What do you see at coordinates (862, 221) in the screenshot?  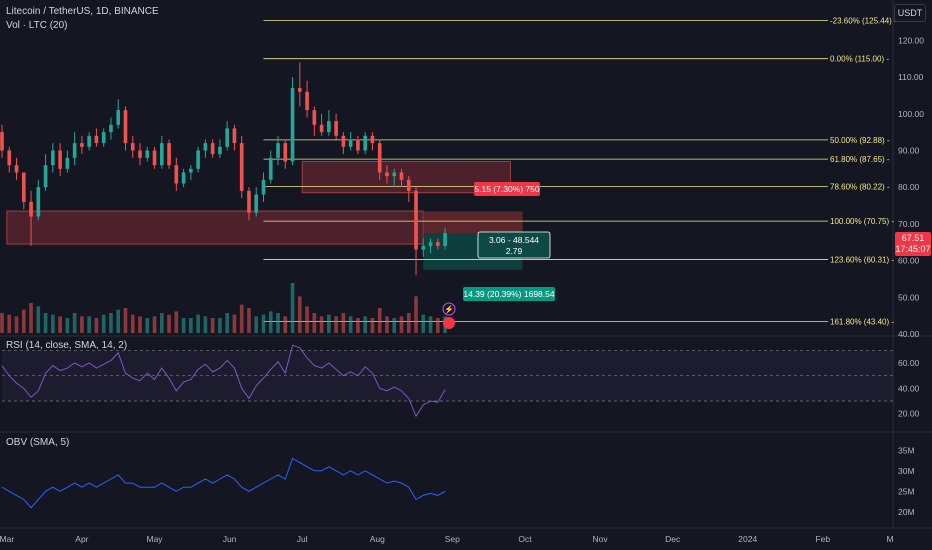 I see `fib-level-label: 100.00% (70.75) -` at bounding box center [862, 221].